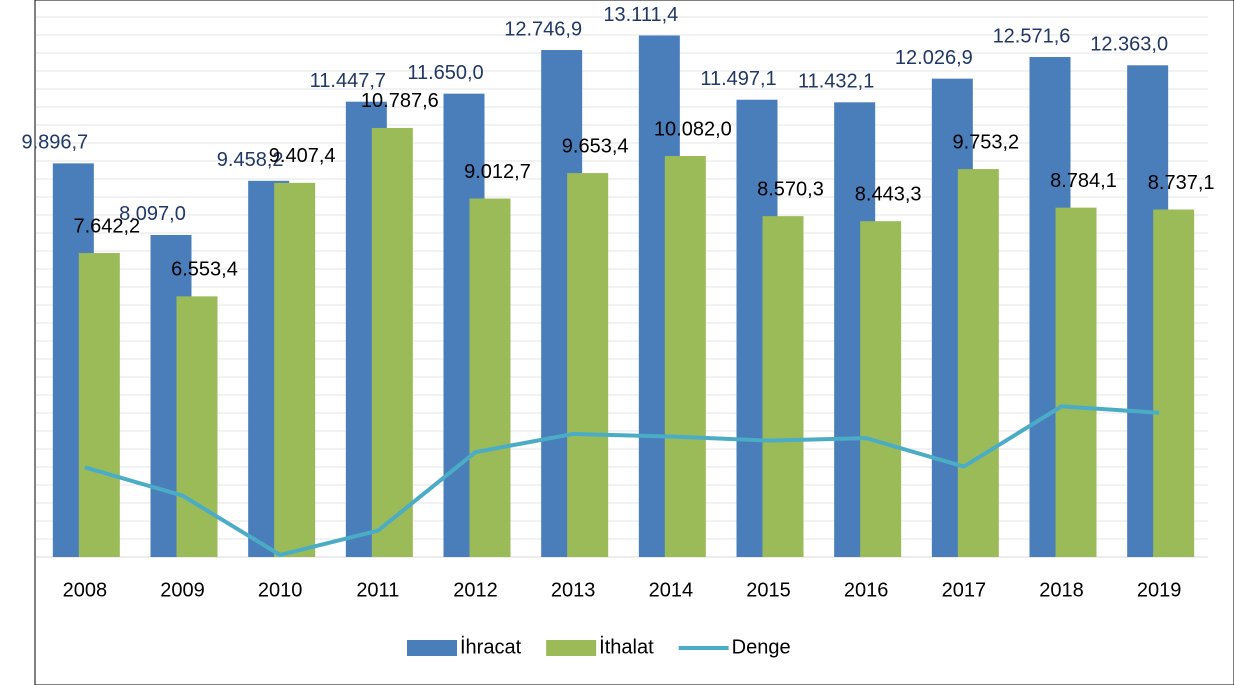 Image resolution: width=1234 pixels, height=685 pixels. What do you see at coordinates (626, 646) in the screenshot?
I see `legend-label: İthalat` at bounding box center [626, 646].